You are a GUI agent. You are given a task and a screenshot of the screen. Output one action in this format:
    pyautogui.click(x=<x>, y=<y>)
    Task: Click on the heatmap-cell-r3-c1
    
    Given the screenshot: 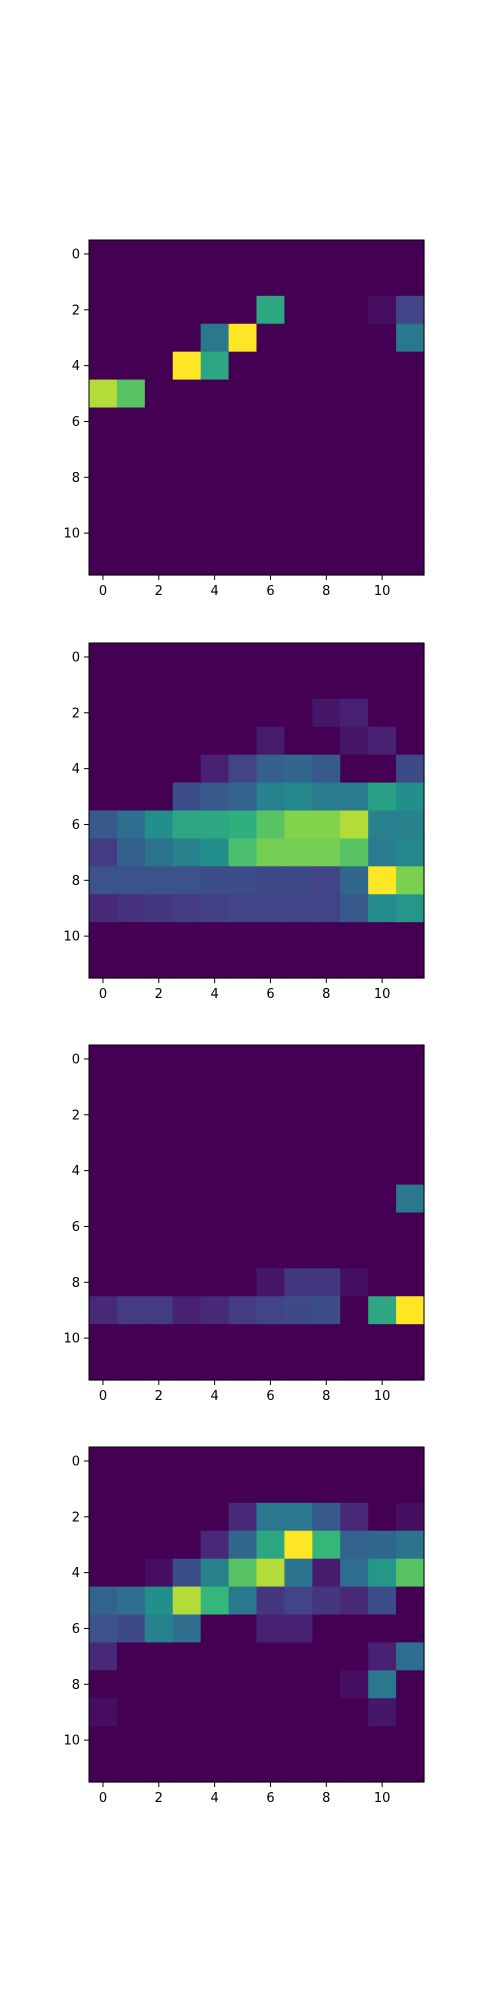 What is the action you would take?
    pyautogui.click(x=131, y=1143)
    